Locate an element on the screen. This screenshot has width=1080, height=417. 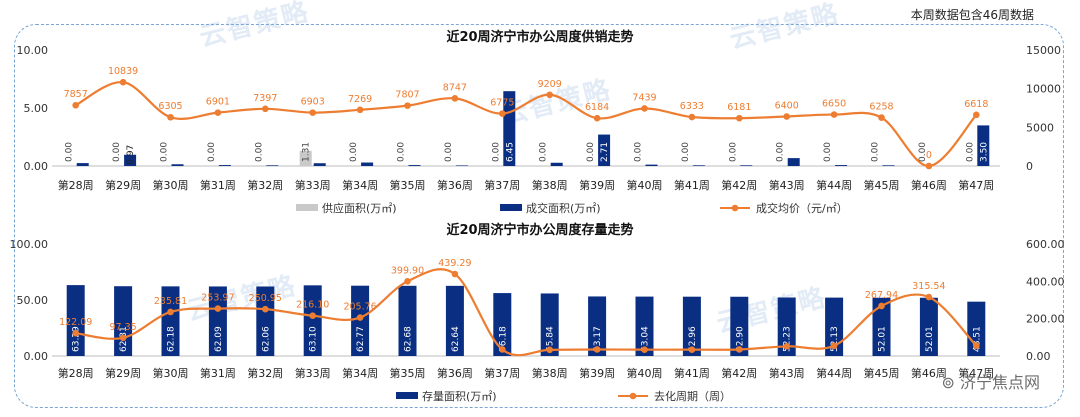
stock-bar-label: 62.06 is located at coordinates (266, 339).